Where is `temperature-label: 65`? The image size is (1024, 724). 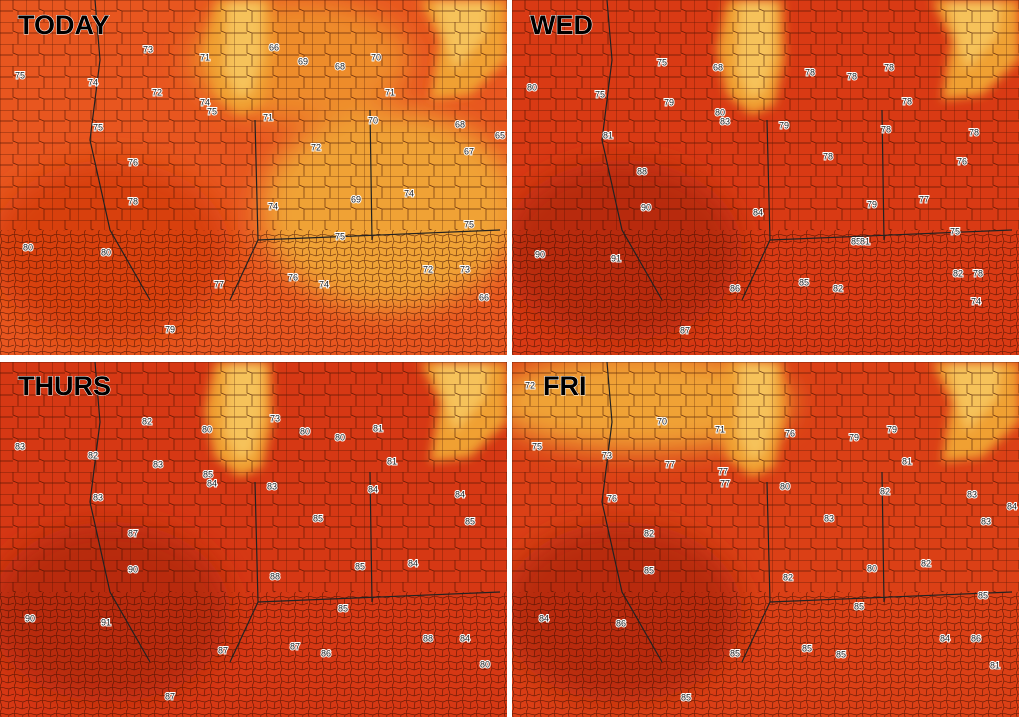 temperature-label: 65 is located at coordinates (500, 135).